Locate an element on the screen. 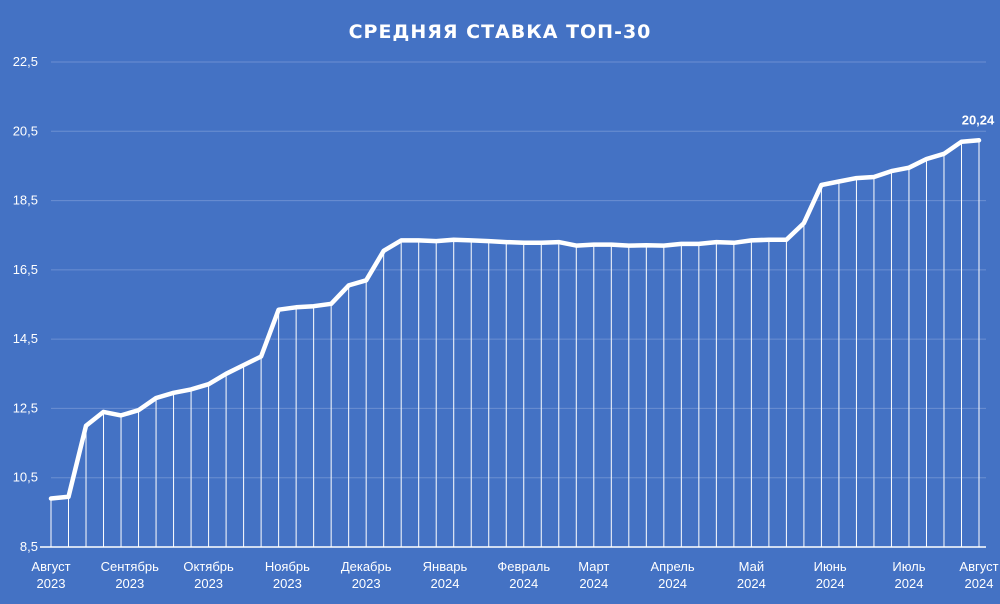  y-tick-label: 8,5 is located at coordinates (29, 546).